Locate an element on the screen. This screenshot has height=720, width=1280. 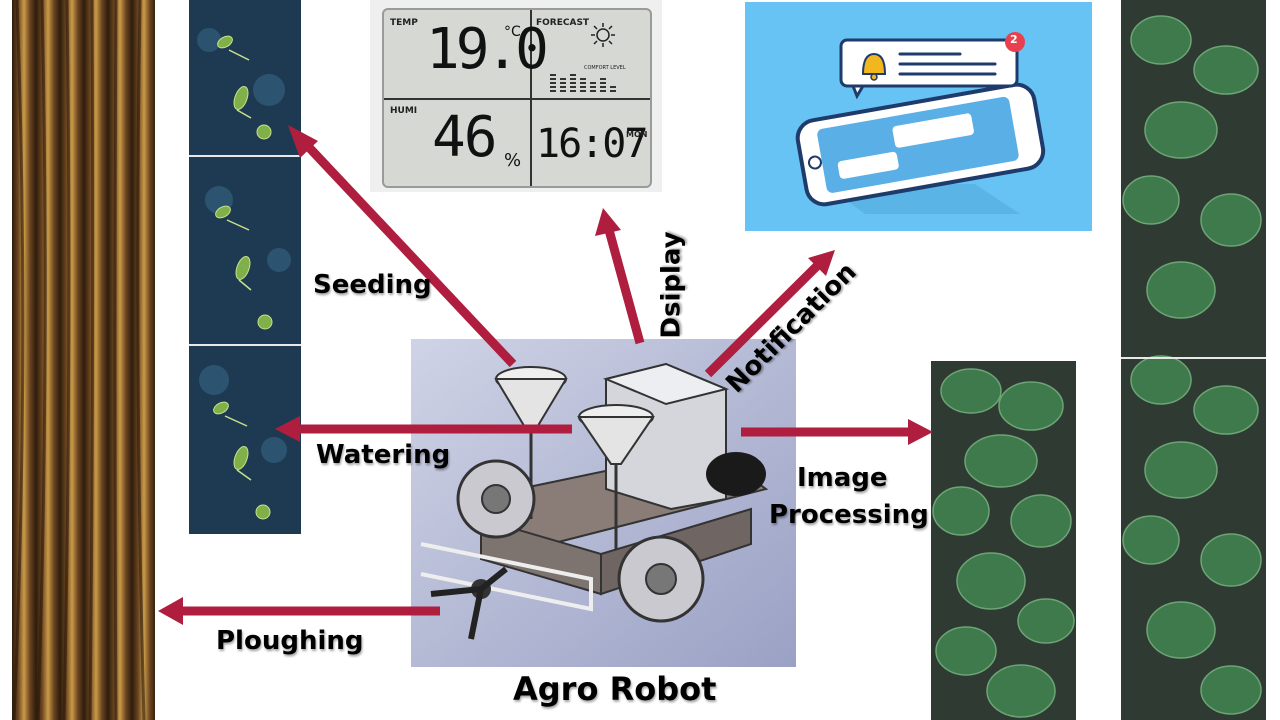
watering-label: Watering is located at coordinates (383, 455).